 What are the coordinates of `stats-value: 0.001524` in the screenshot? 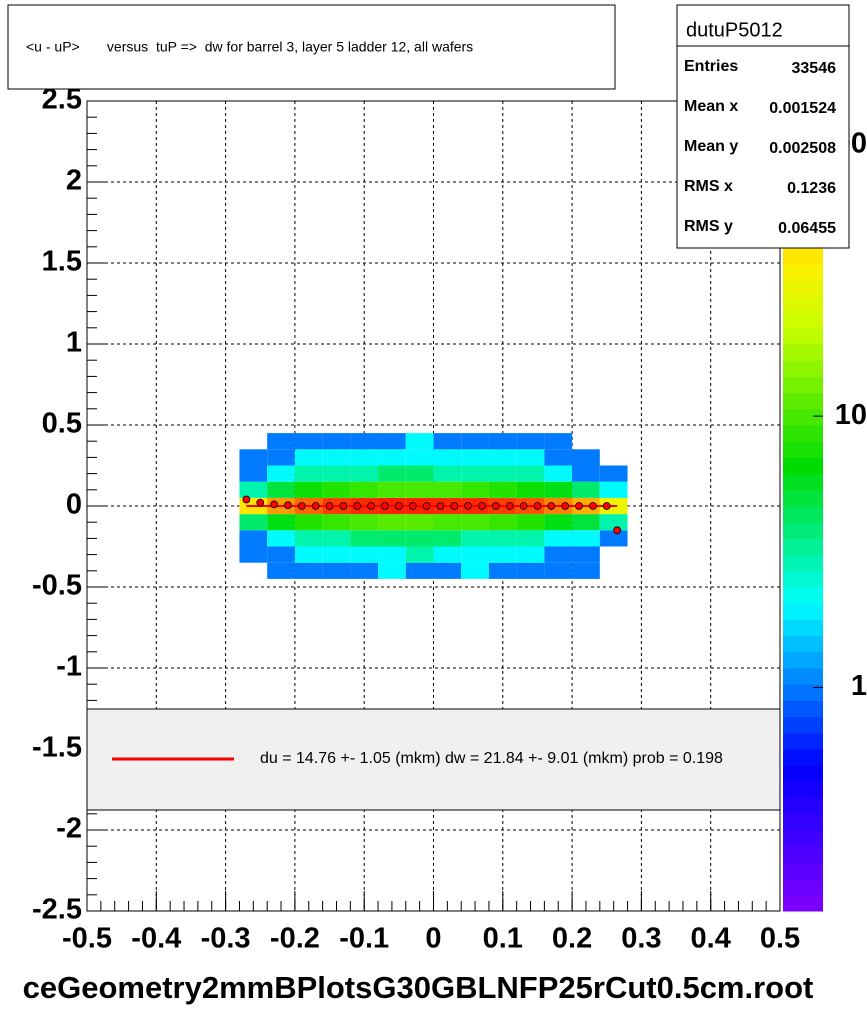 It's located at (802, 108).